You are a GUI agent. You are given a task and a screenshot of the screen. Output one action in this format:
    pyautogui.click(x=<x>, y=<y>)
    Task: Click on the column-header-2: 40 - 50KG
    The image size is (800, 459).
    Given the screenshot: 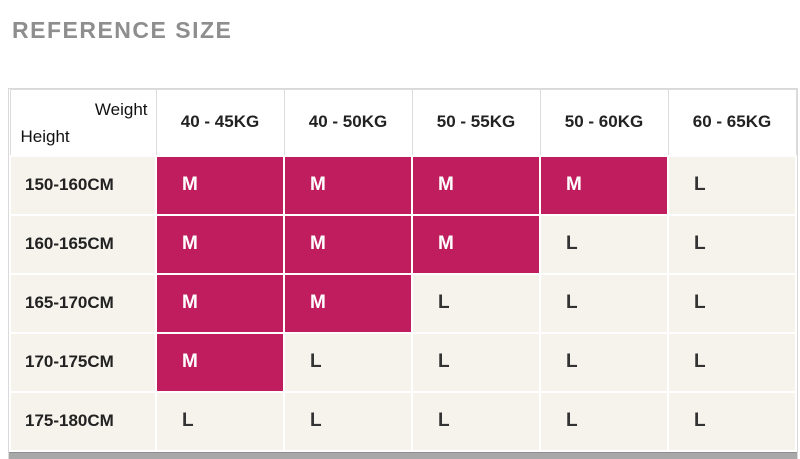 What is the action you would take?
    pyautogui.click(x=348, y=122)
    